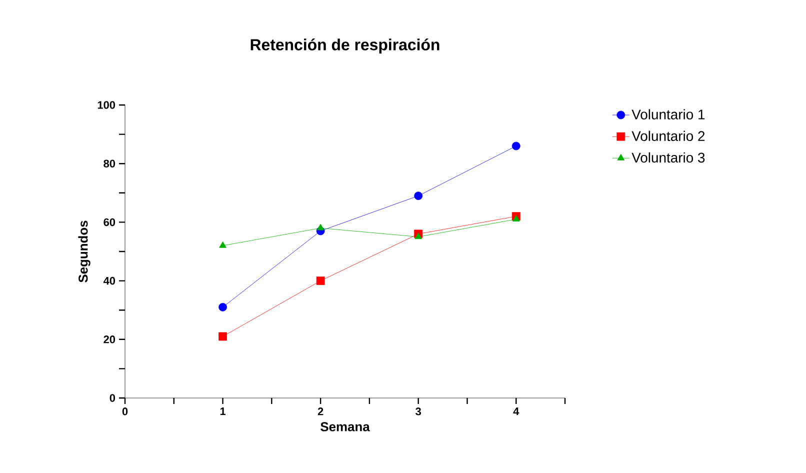  Describe the element at coordinates (107, 105) in the screenshot. I see `y-tick-label: 100` at that location.